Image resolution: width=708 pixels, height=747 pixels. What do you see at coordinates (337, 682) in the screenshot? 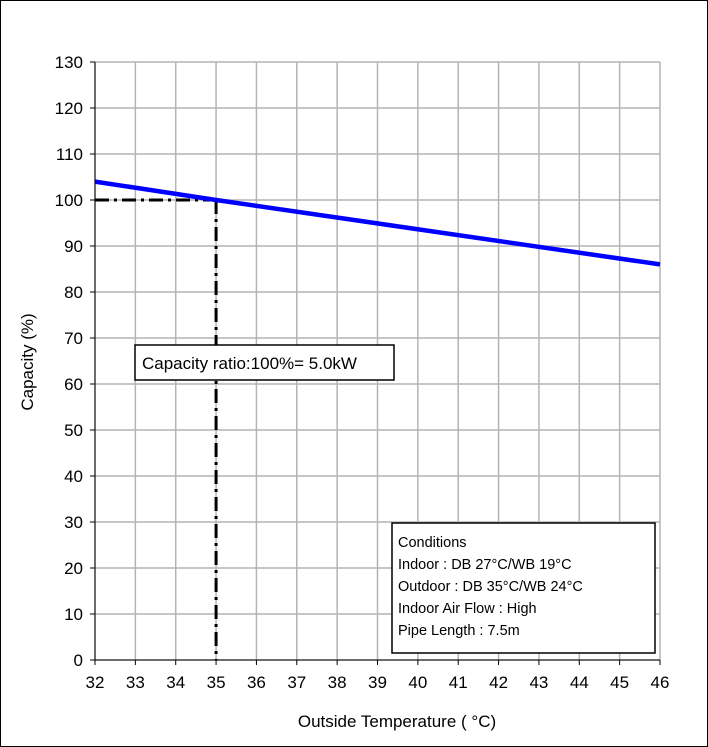
I see `x-tick-label: 38` at bounding box center [337, 682].